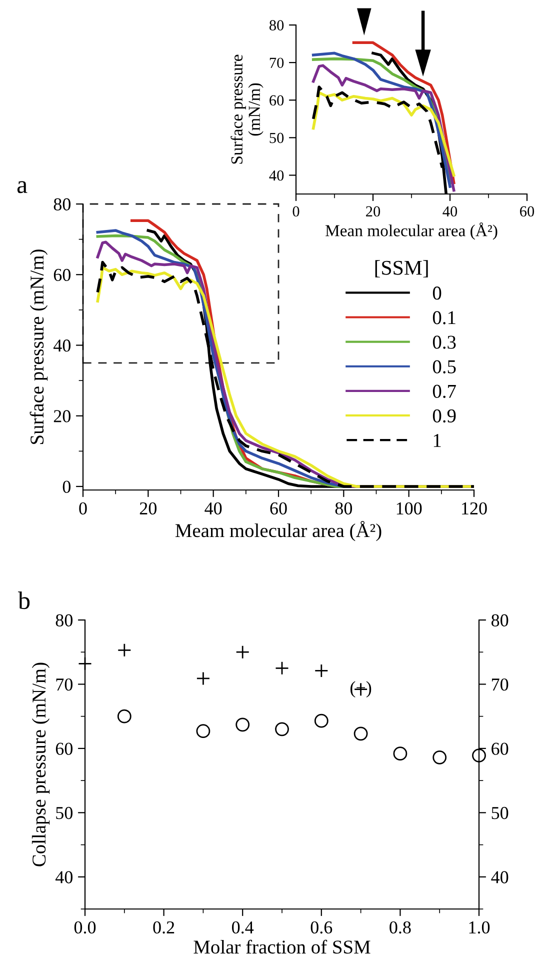 This screenshot has width=536, height=968. I want to click on x-tick-label: 80, so click(343, 508).